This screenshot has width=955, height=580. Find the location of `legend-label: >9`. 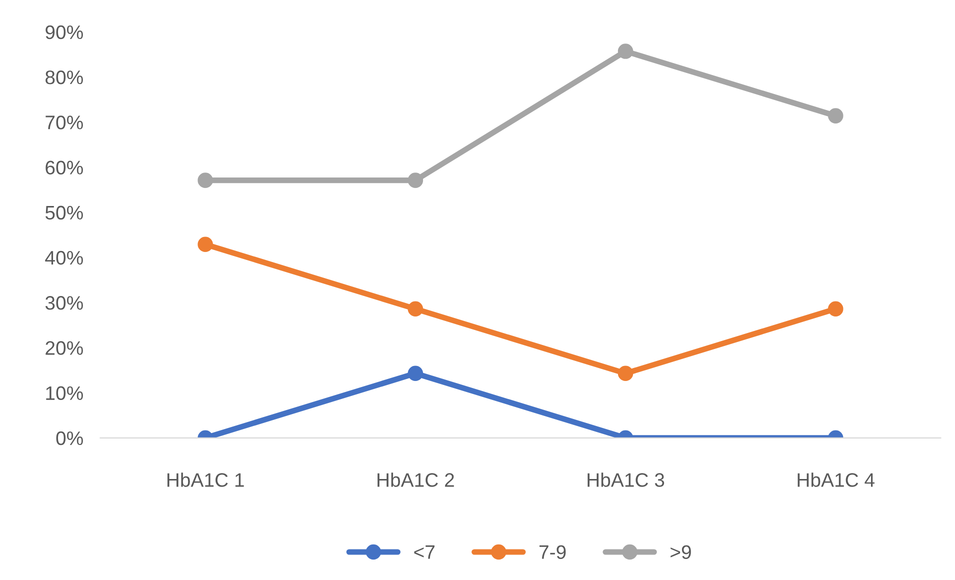

legend-label: >9 is located at coordinates (680, 552).